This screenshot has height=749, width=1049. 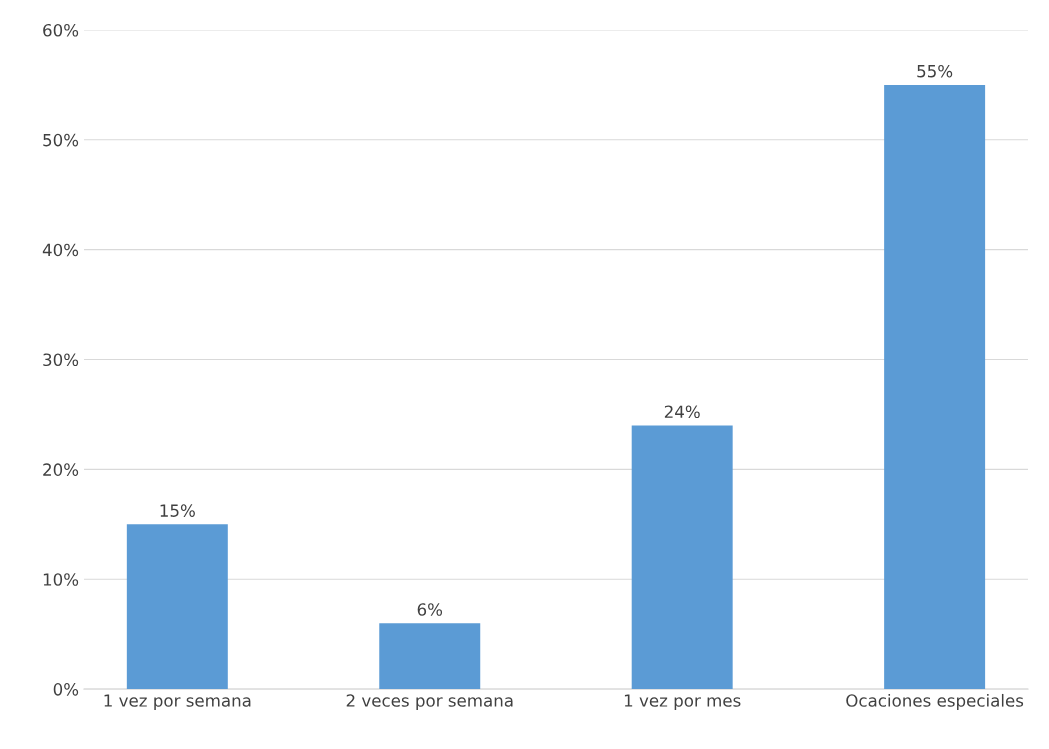 What do you see at coordinates (61, 469) in the screenshot?
I see `y-tick-label: 20%` at bounding box center [61, 469].